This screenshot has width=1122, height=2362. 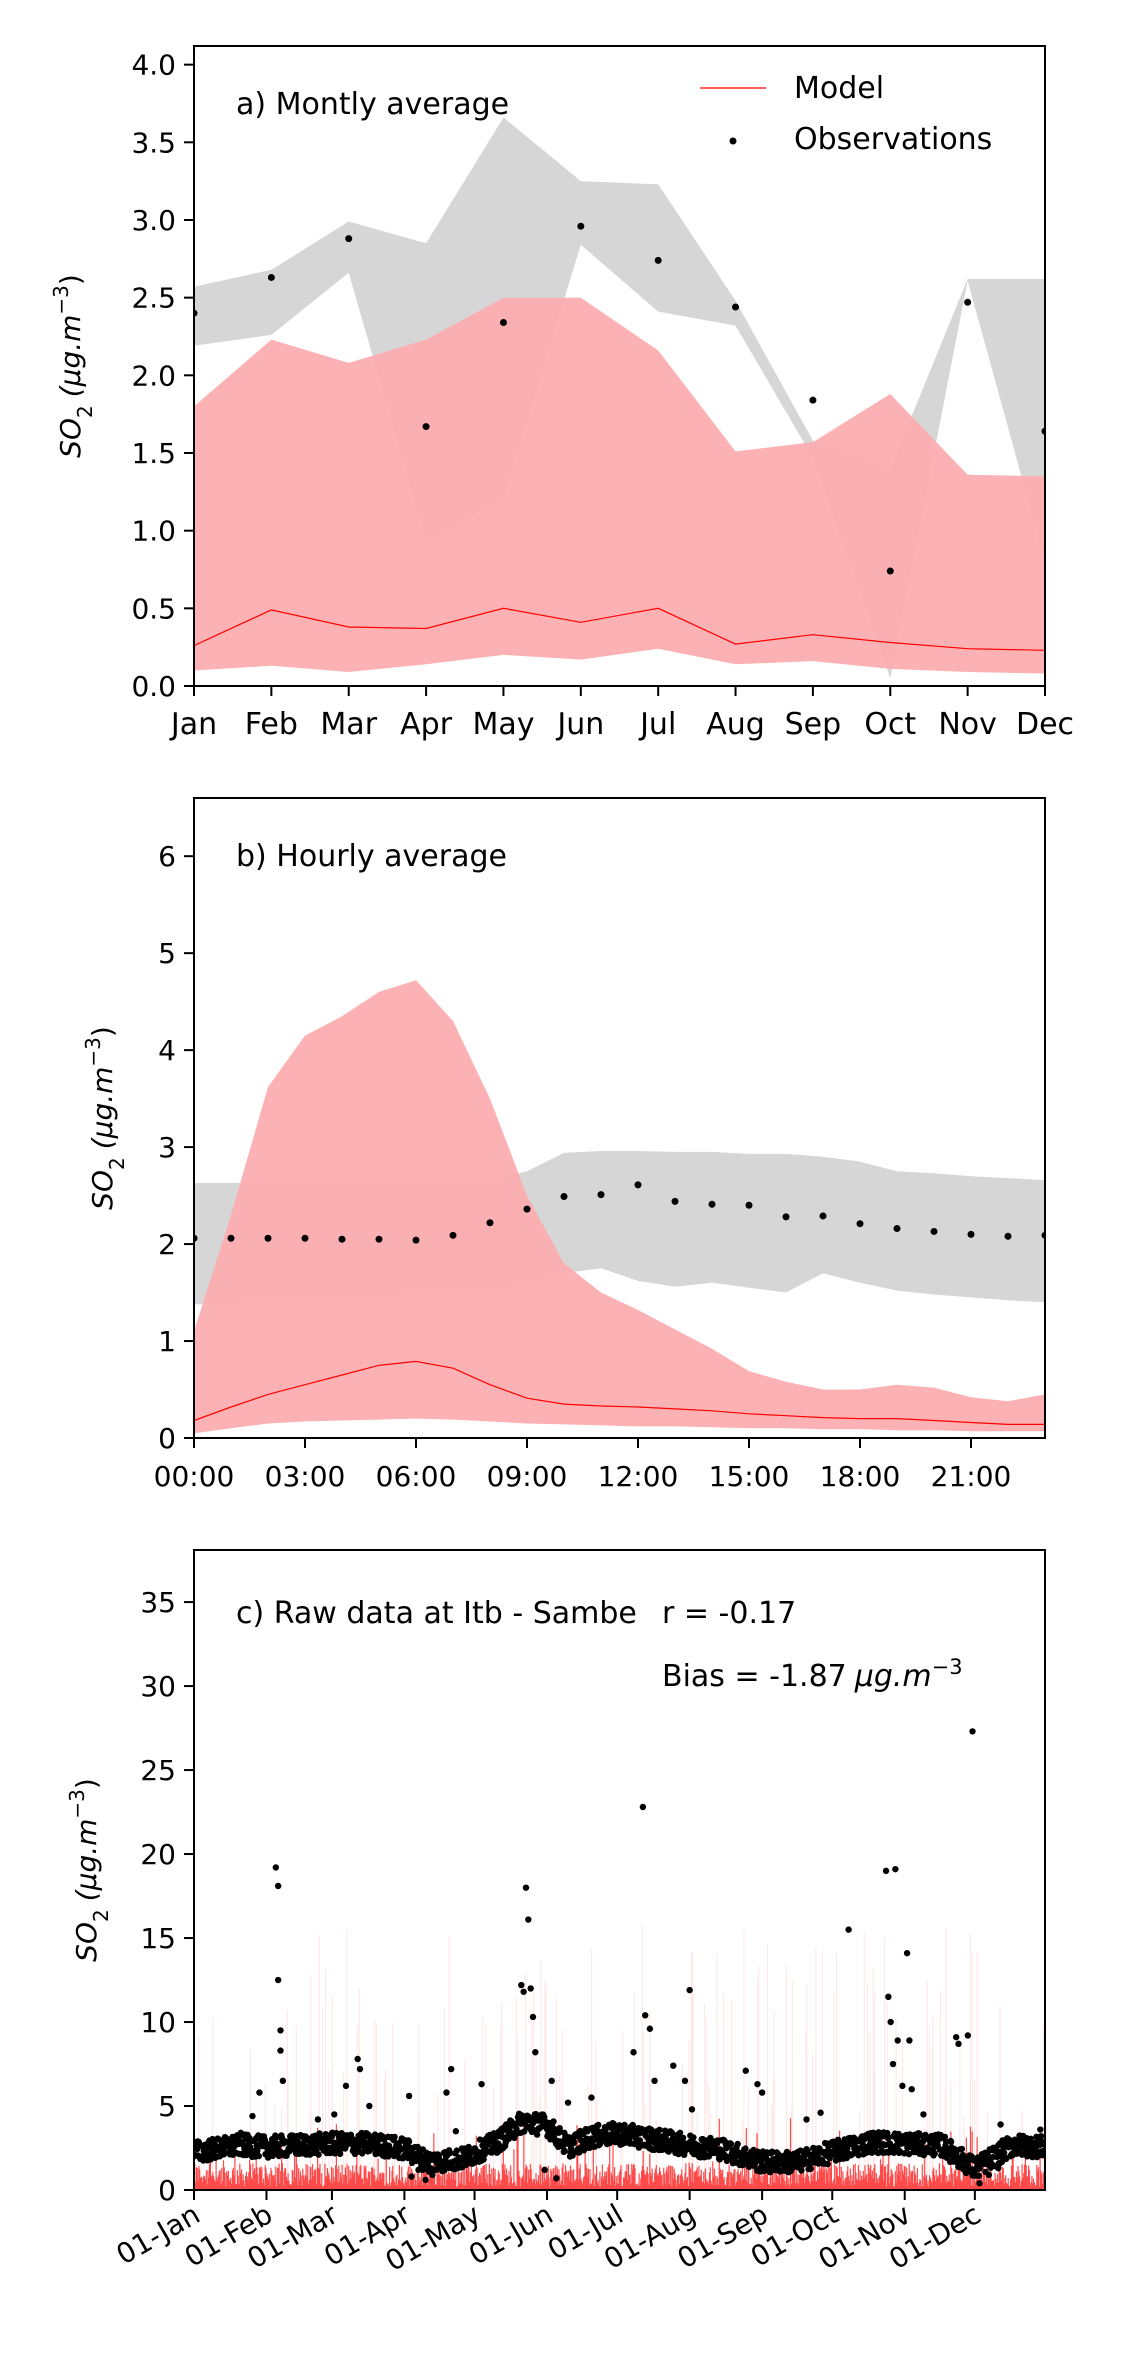 I want to click on panel-a-x-tick-label: Nov, so click(x=967, y=724).